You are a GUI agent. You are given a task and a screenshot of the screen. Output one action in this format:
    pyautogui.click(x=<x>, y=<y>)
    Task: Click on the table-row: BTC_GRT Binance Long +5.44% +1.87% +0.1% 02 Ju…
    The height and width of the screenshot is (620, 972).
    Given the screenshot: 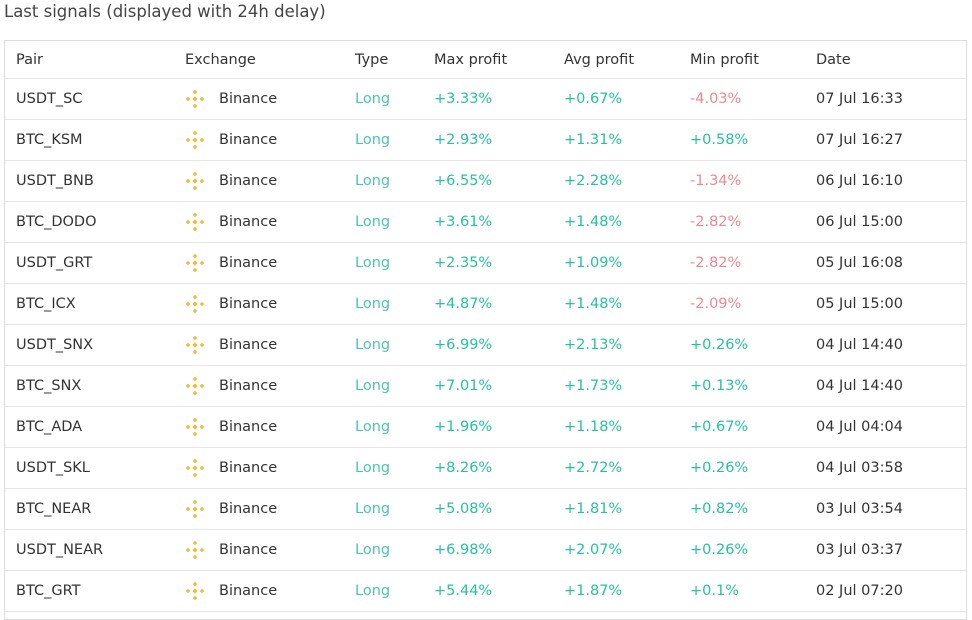 What is the action you would take?
    pyautogui.click(x=485, y=591)
    